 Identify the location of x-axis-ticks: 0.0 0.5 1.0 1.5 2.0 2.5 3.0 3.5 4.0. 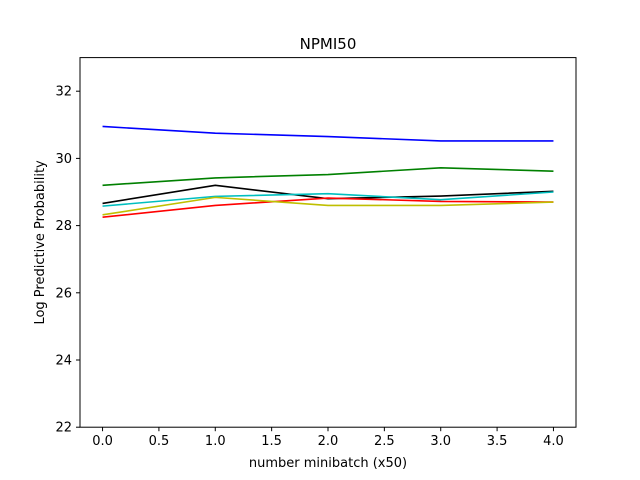
(328, 438).